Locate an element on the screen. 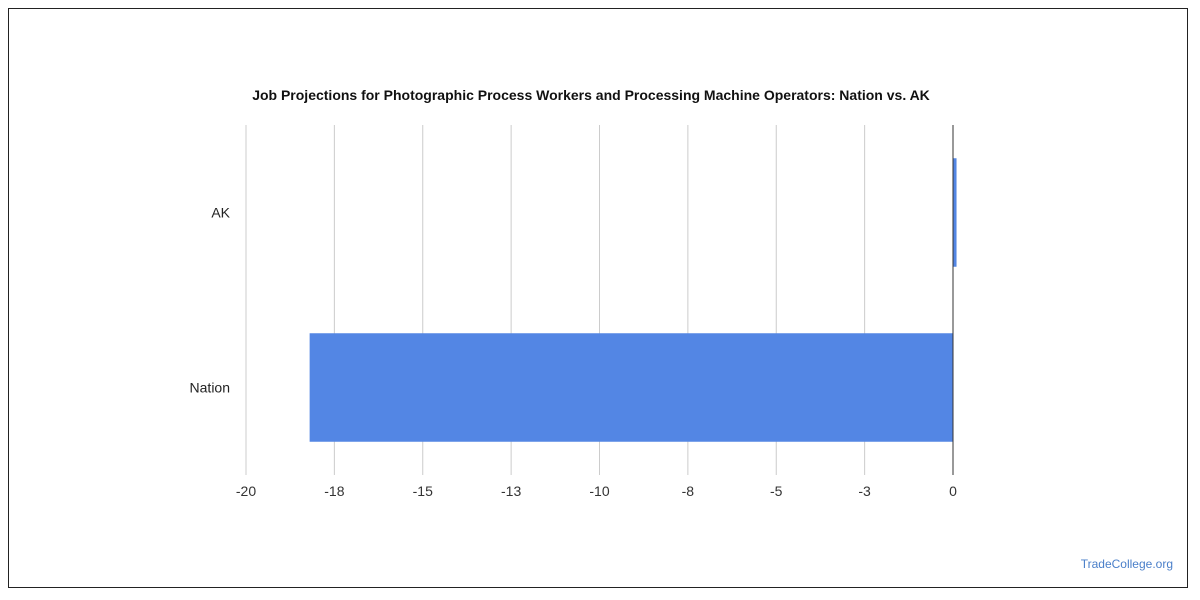  x-tick-label: -5 is located at coordinates (776, 491).